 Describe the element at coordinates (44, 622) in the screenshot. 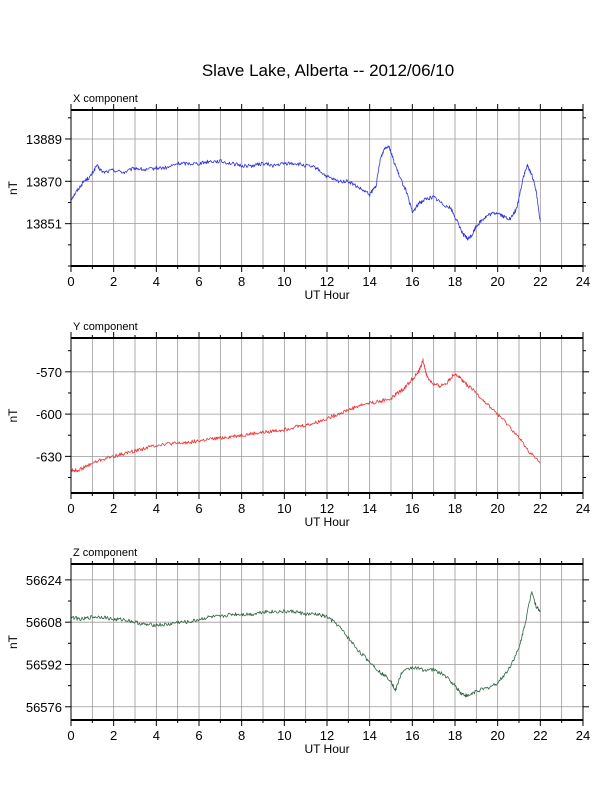

I see `y-tick-label: 56608` at that location.